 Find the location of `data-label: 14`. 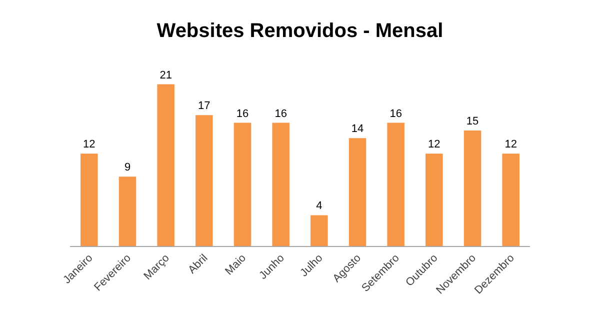

data-label: 14 is located at coordinates (357, 129).